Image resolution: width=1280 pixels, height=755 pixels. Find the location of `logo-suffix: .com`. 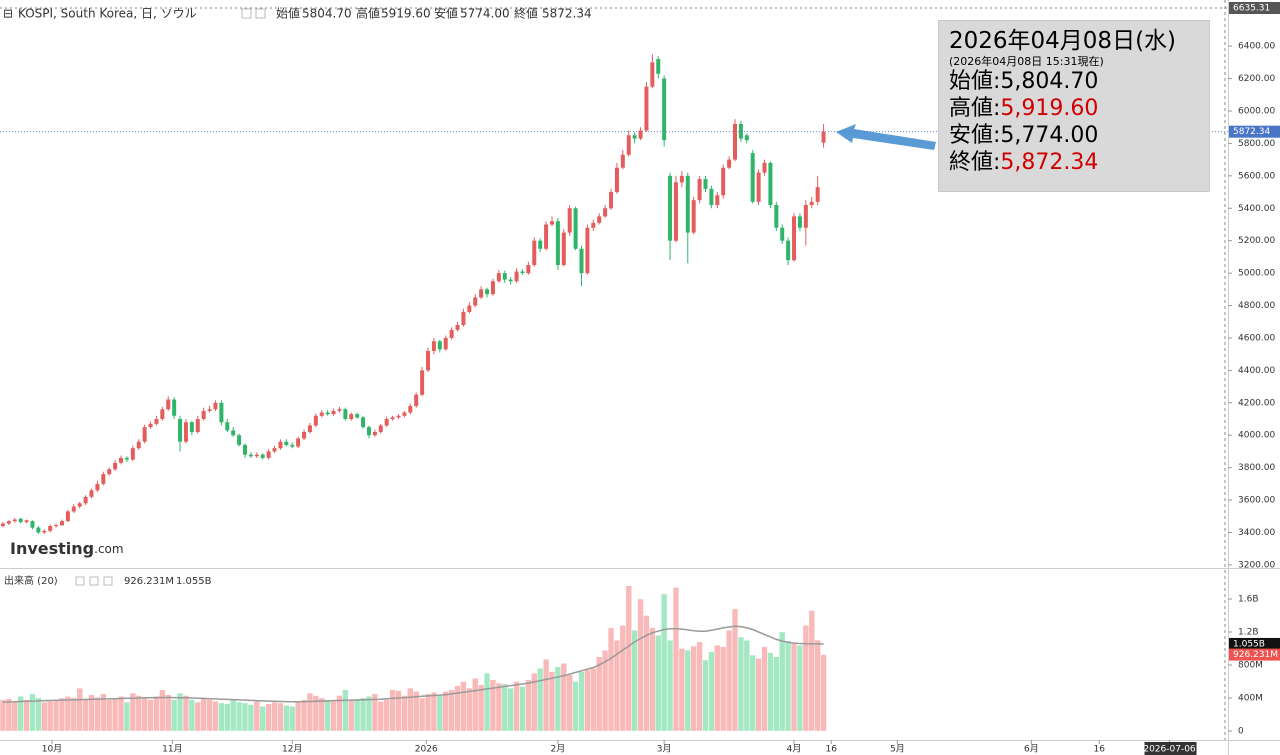

logo-suffix: .com is located at coordinates (108, 549).